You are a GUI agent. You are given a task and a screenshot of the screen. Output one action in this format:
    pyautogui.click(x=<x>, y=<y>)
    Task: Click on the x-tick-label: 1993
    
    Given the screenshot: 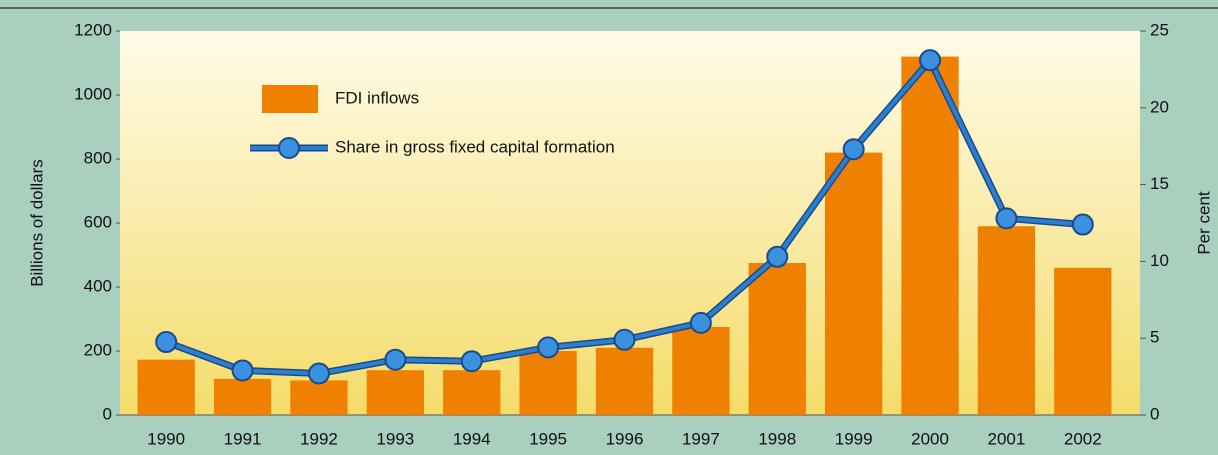 What is the action you would take?
    pyautogui.click(x=395, y=438)
    